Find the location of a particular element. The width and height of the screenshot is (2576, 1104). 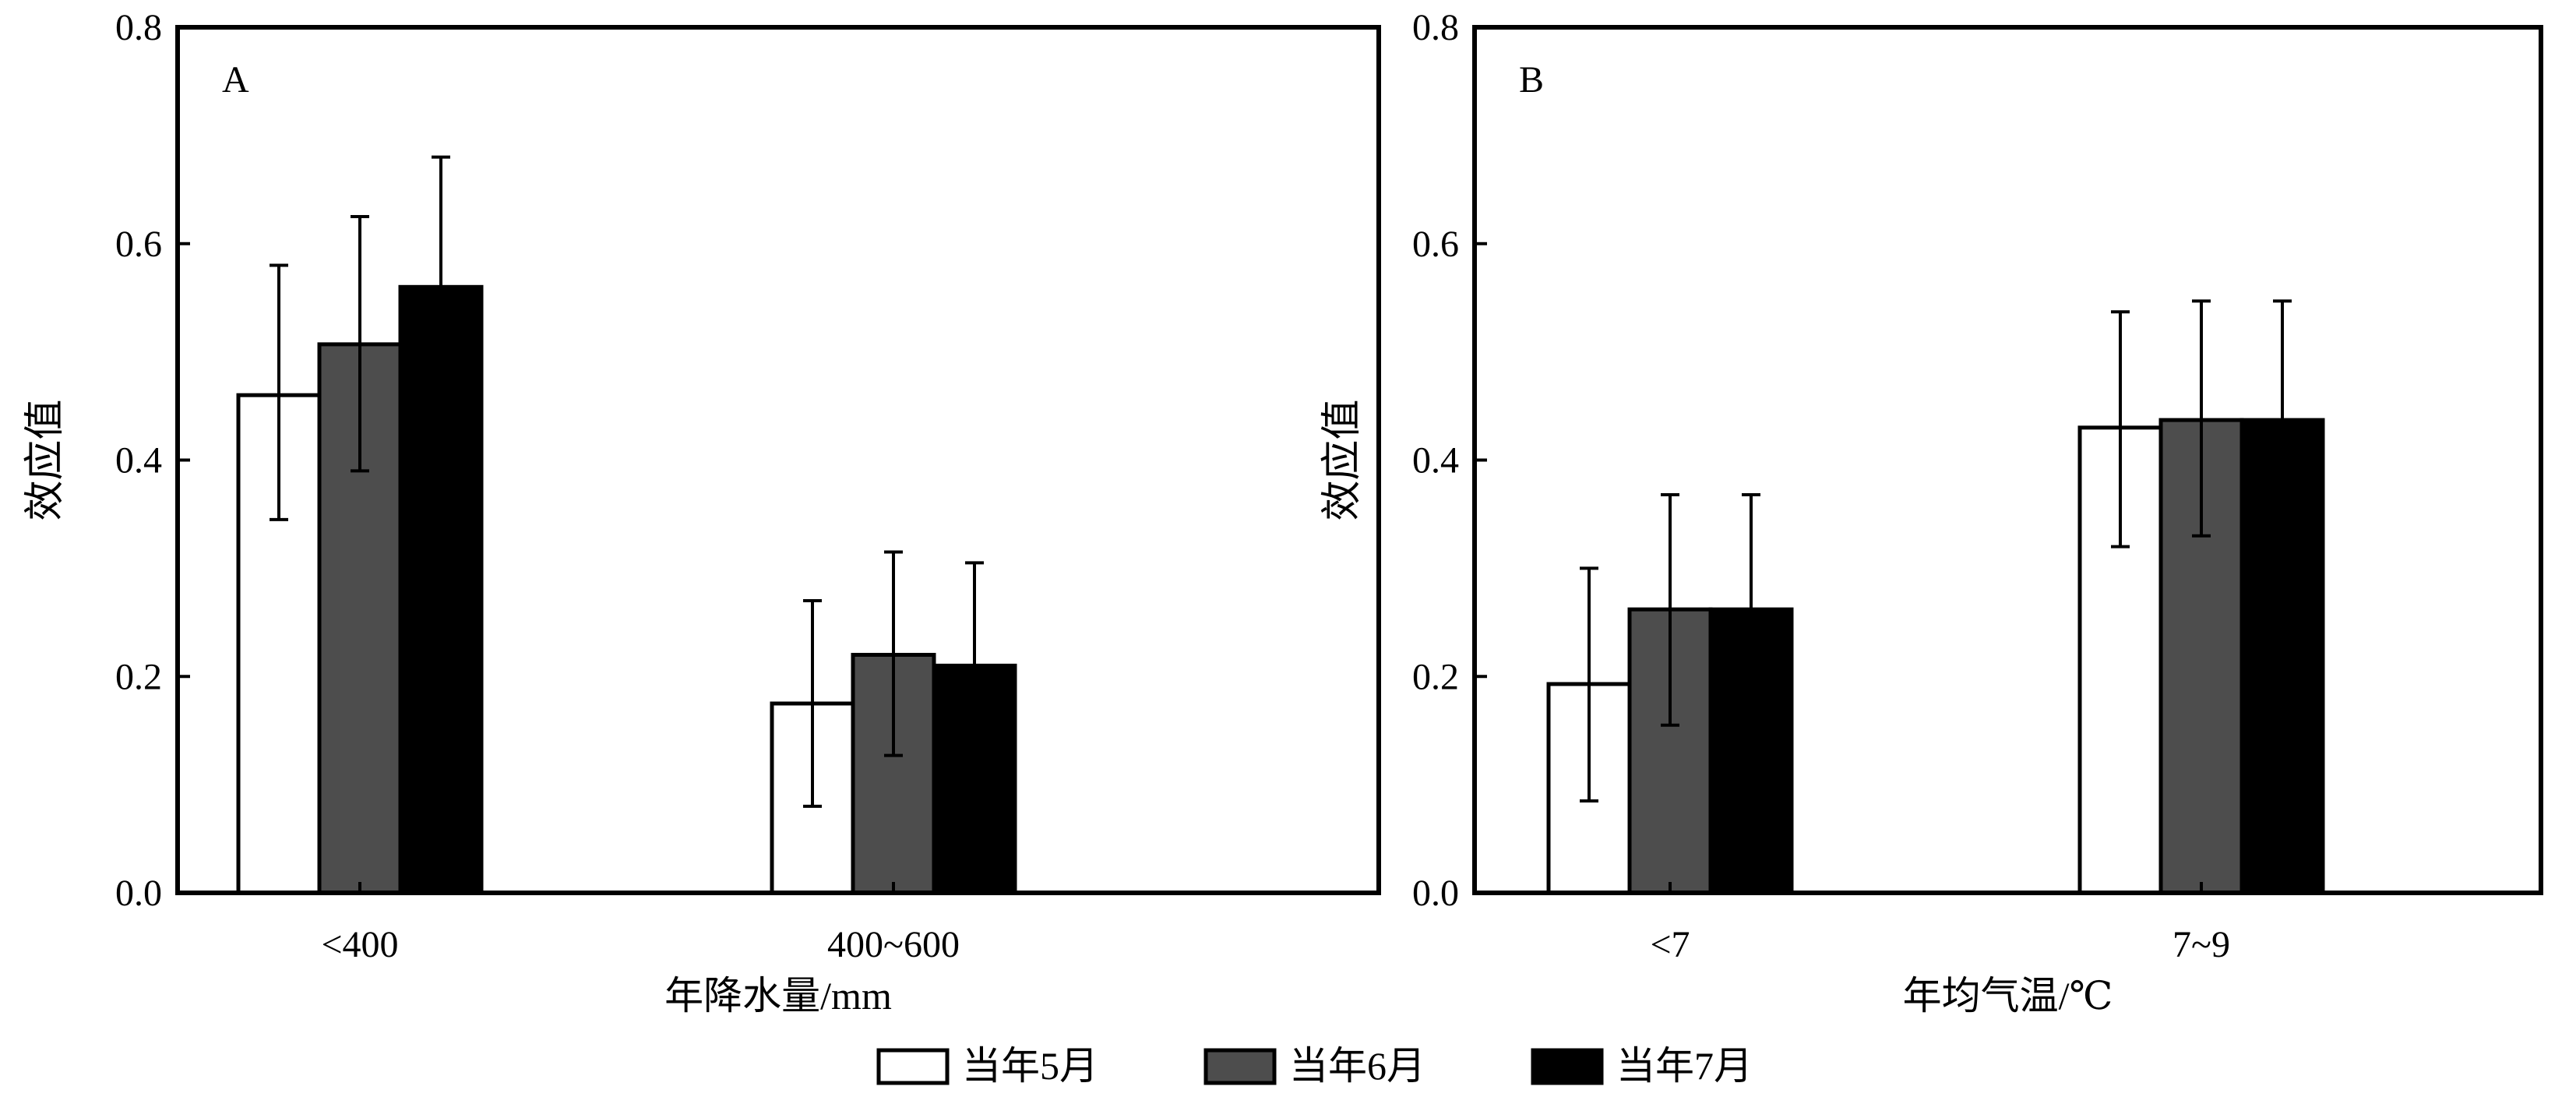

legend-swatch-july is located at coordinates (1567, 1067).